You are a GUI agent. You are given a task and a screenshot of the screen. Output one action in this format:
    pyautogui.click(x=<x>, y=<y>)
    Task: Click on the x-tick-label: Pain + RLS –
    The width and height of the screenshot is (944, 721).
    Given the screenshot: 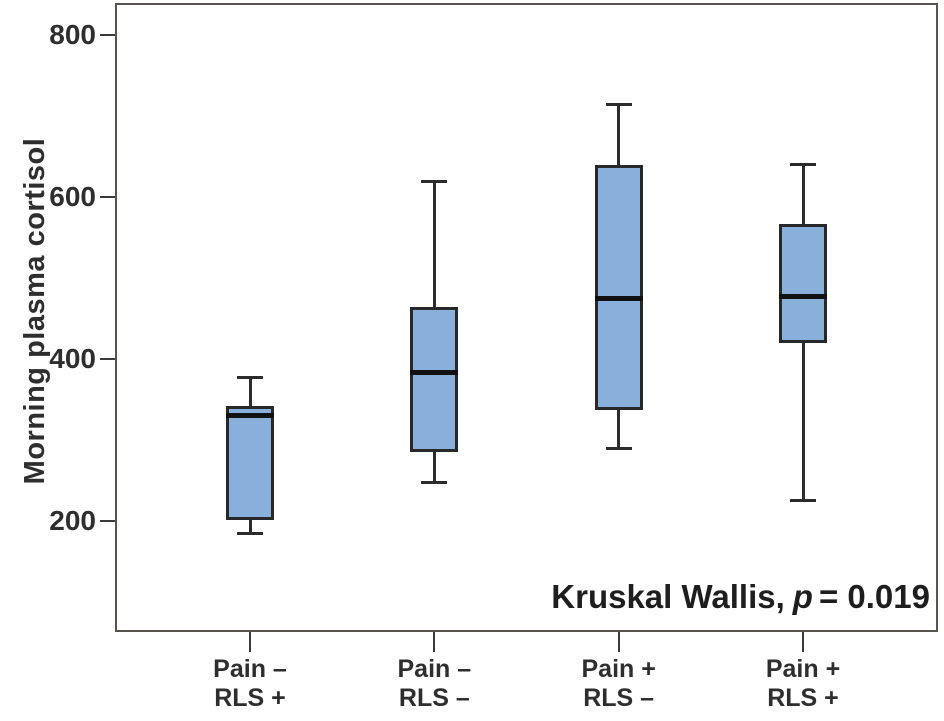 What is the action you would take?
    pyautogui.click(x=618, y=683)
    